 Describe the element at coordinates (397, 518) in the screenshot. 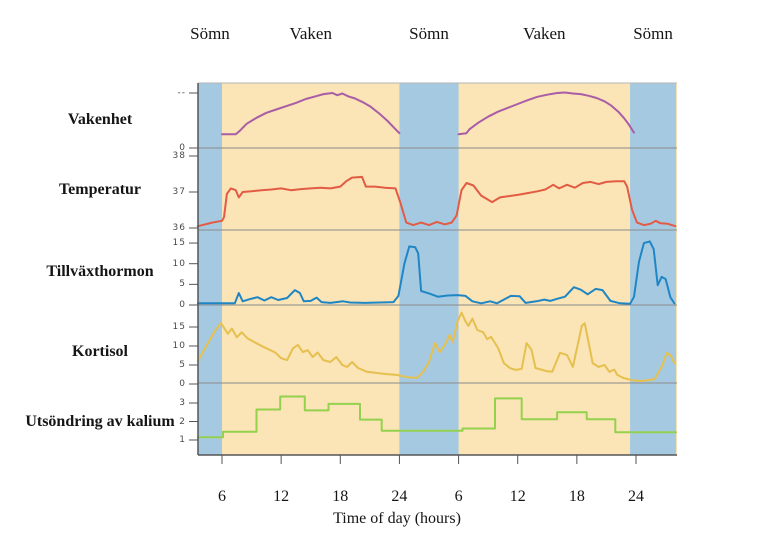

I see `x-axis-title: Time of day (hours)` at that location.